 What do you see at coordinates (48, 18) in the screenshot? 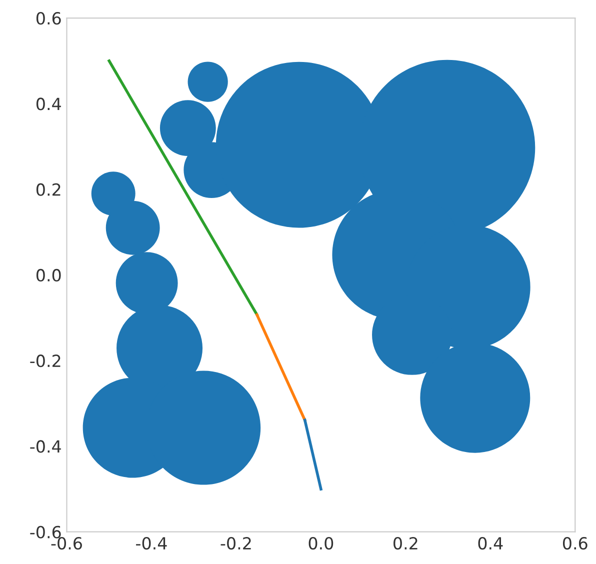
I see `y-tick-label: 0.6` at bounding box center [48, 18].